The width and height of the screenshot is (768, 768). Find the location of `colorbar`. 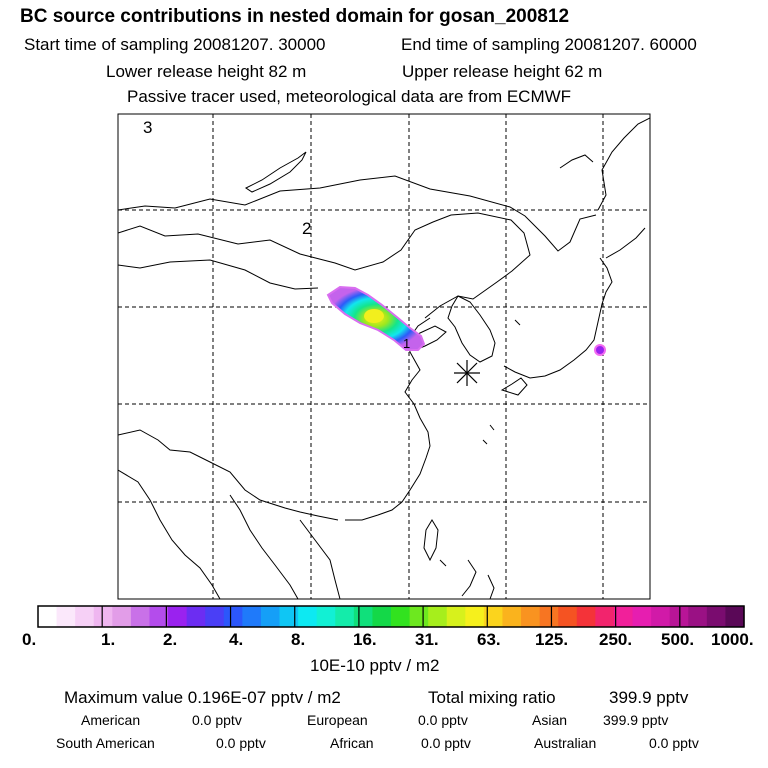

colorbar is located at coordinates (391, 616).